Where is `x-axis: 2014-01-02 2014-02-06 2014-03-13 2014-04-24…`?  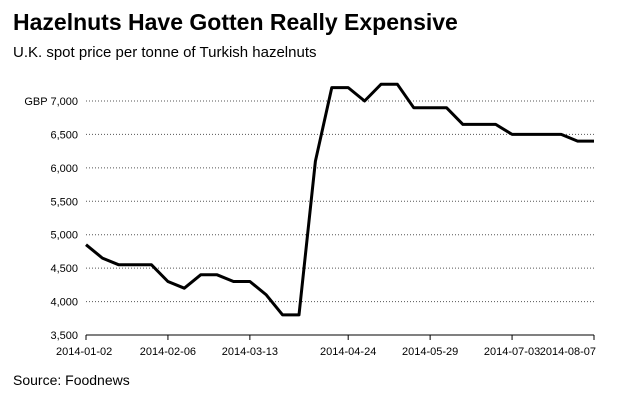 x-axis: 2014-01-02 2014-02-06 2014-03-13 2014-04-24… is located at coordinates (326, 346).